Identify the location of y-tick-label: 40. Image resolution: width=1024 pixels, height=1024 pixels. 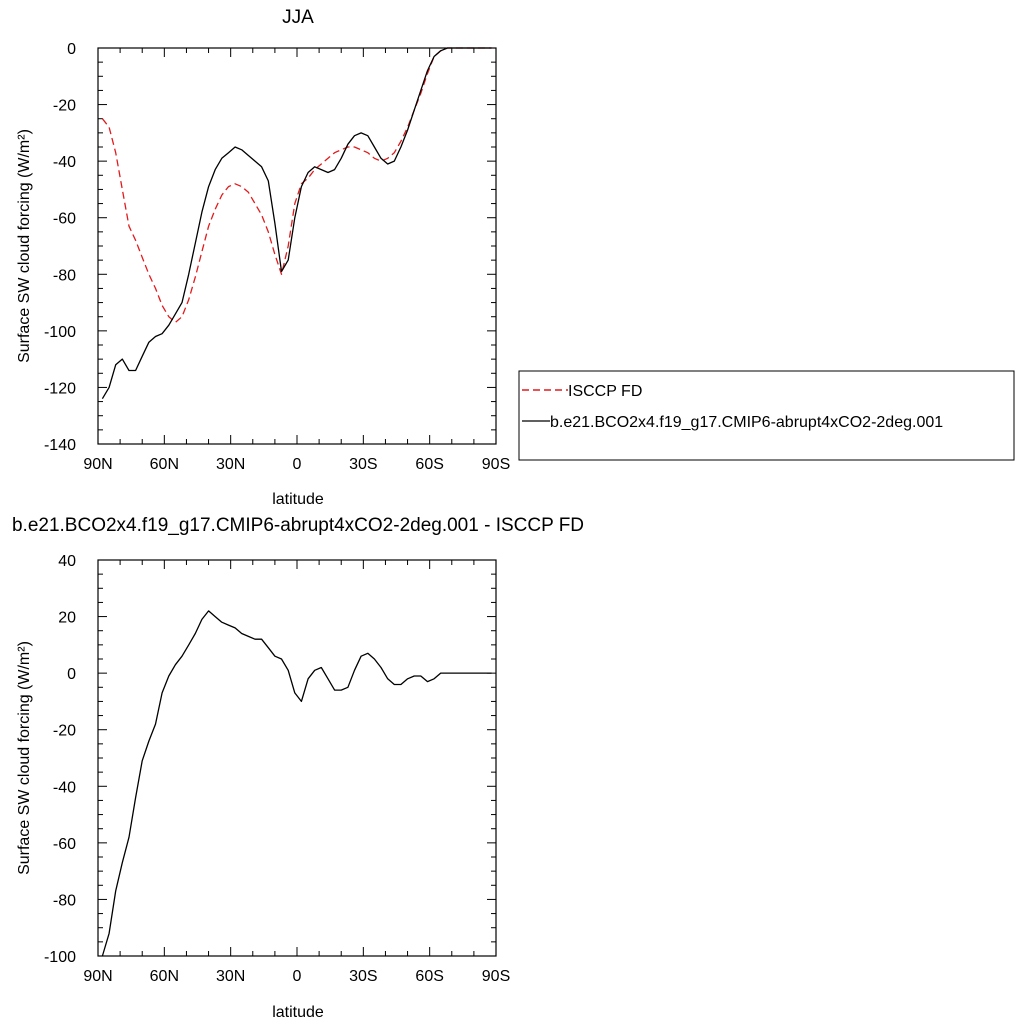
(67, 561).